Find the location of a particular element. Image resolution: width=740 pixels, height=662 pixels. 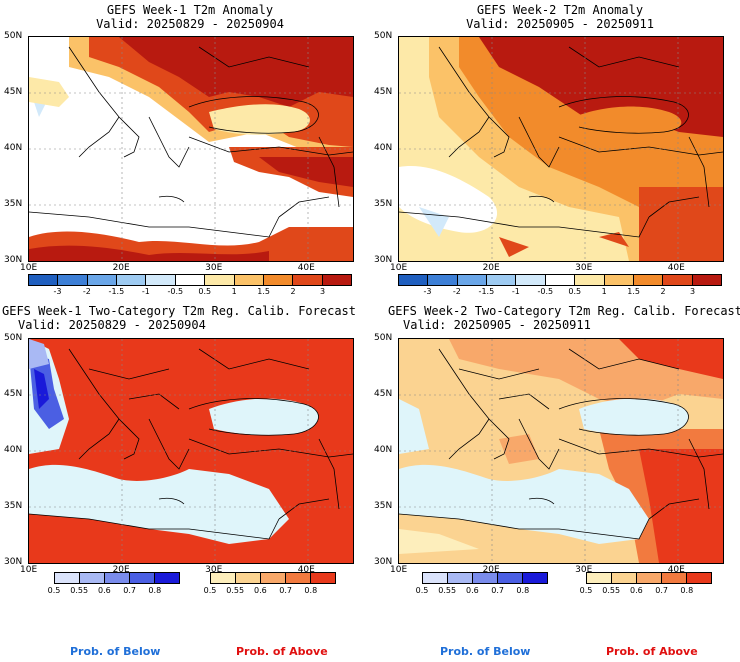

anomaly-colorbar-label: -1.5 is located at coordinates (116, 291).